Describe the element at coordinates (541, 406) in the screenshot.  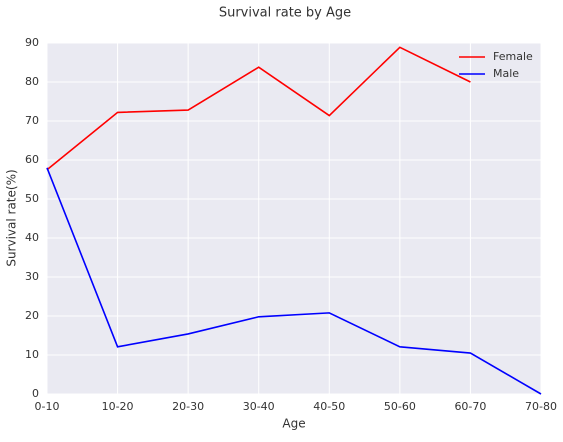
I see `x-tick-label: 70-80` at that location.